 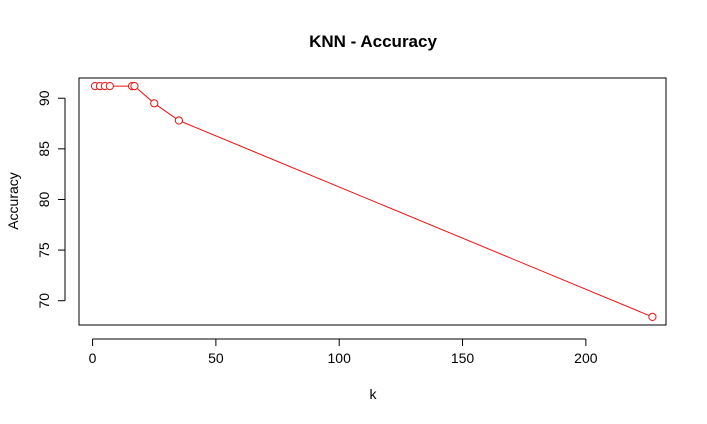 I want to click on y-axis-label: Accuracy, so click(x=13, y=201).